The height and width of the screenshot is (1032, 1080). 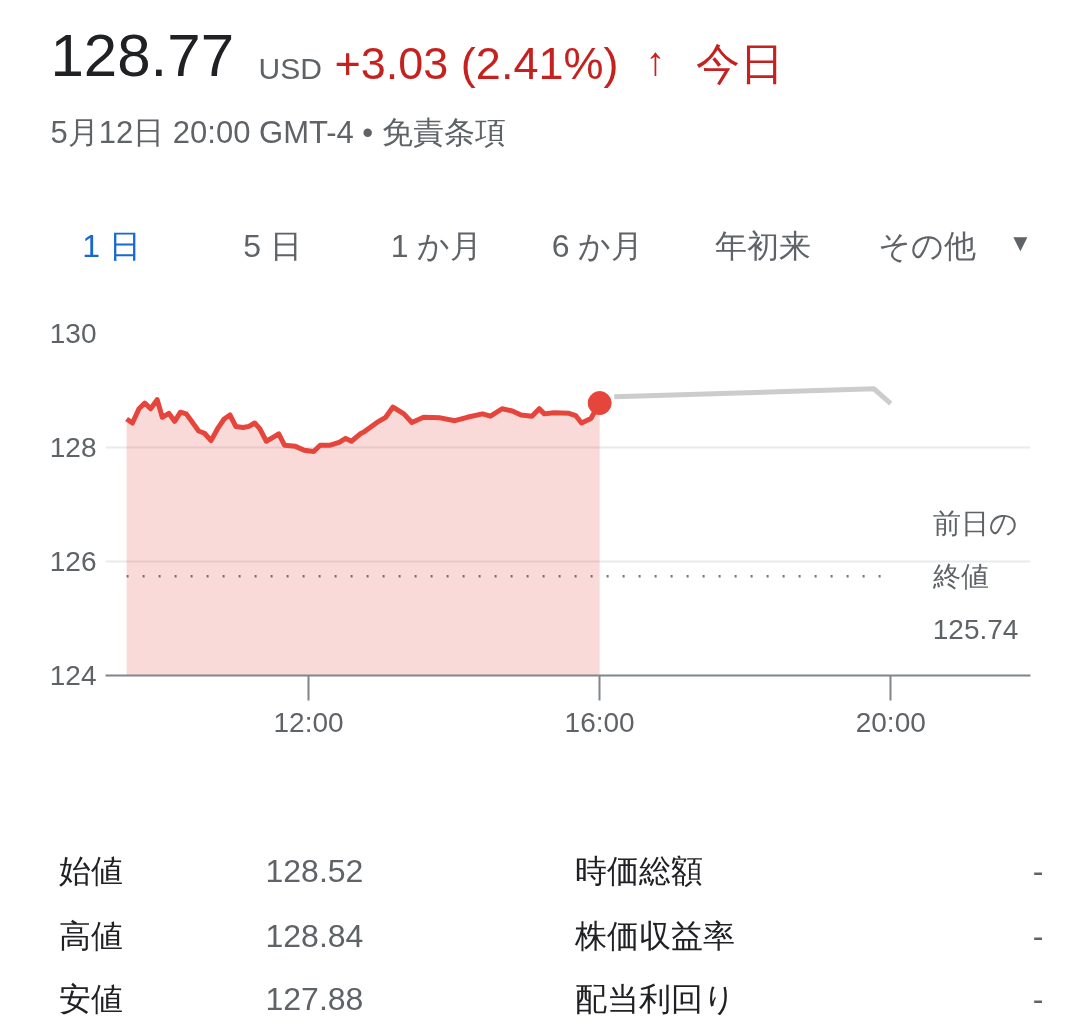 I want to click on text: +3.03 (2.41%), so click(x=476, y=63).